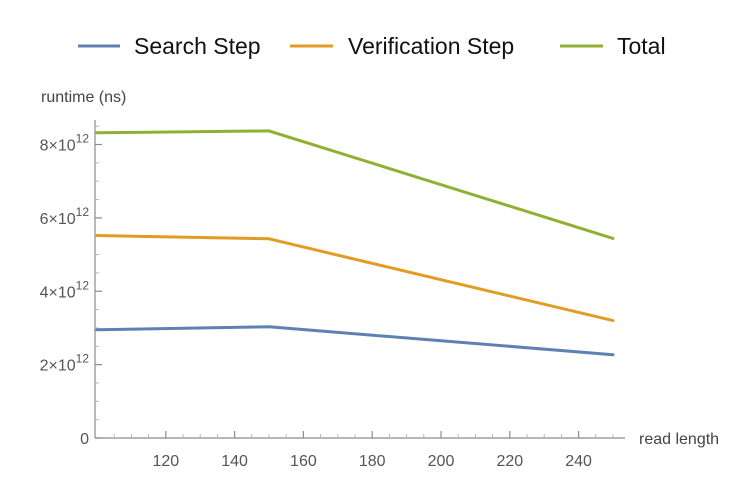  What do you see at coordinates (372, 461) in the screenshot?
I see `x-tick-label: 180` at bounding box center [372, 461].